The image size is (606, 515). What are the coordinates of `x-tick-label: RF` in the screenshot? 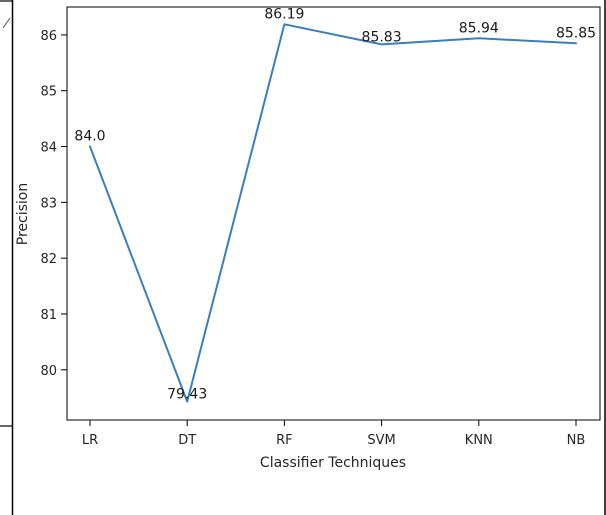 It's located at (284, 440).